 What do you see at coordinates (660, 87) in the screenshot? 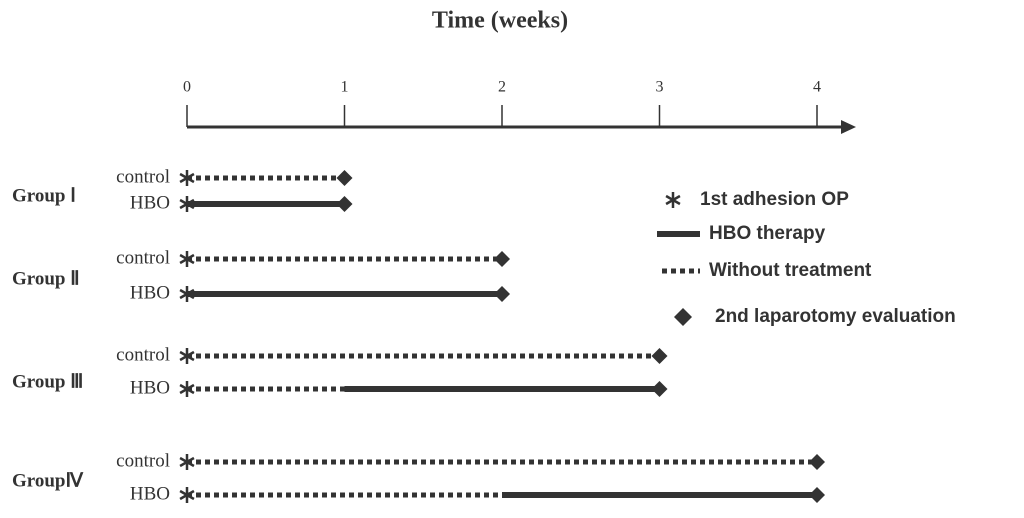
I see `tick-label: 3` at bounding box center [660, 87].